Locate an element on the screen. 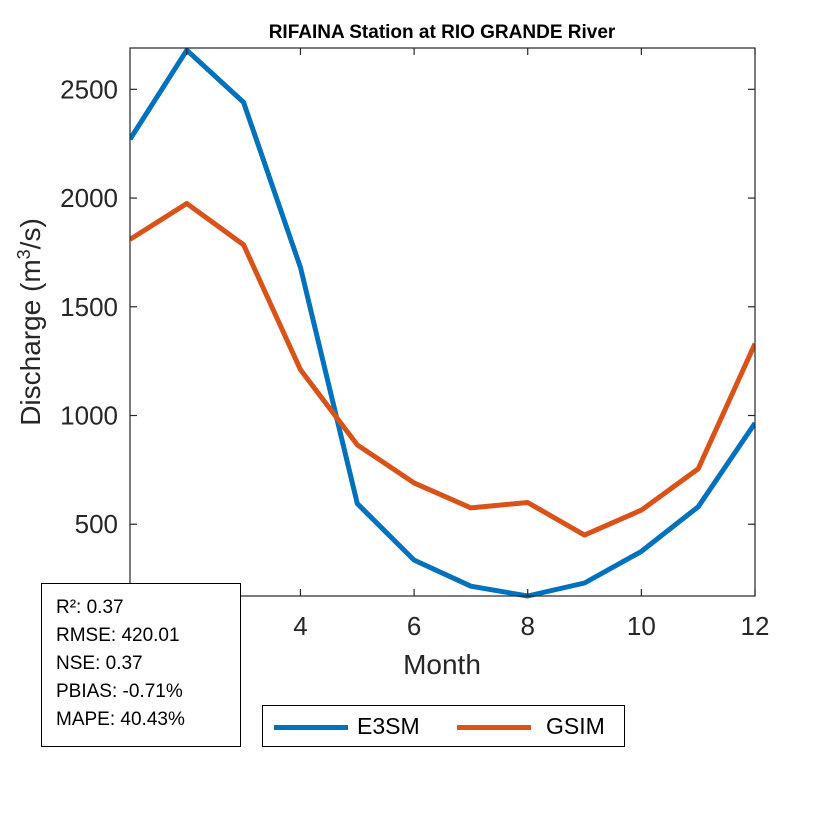 This screenshot has width=833, height=833. x-tick-label: 10 is located at coordinates (641, 626).